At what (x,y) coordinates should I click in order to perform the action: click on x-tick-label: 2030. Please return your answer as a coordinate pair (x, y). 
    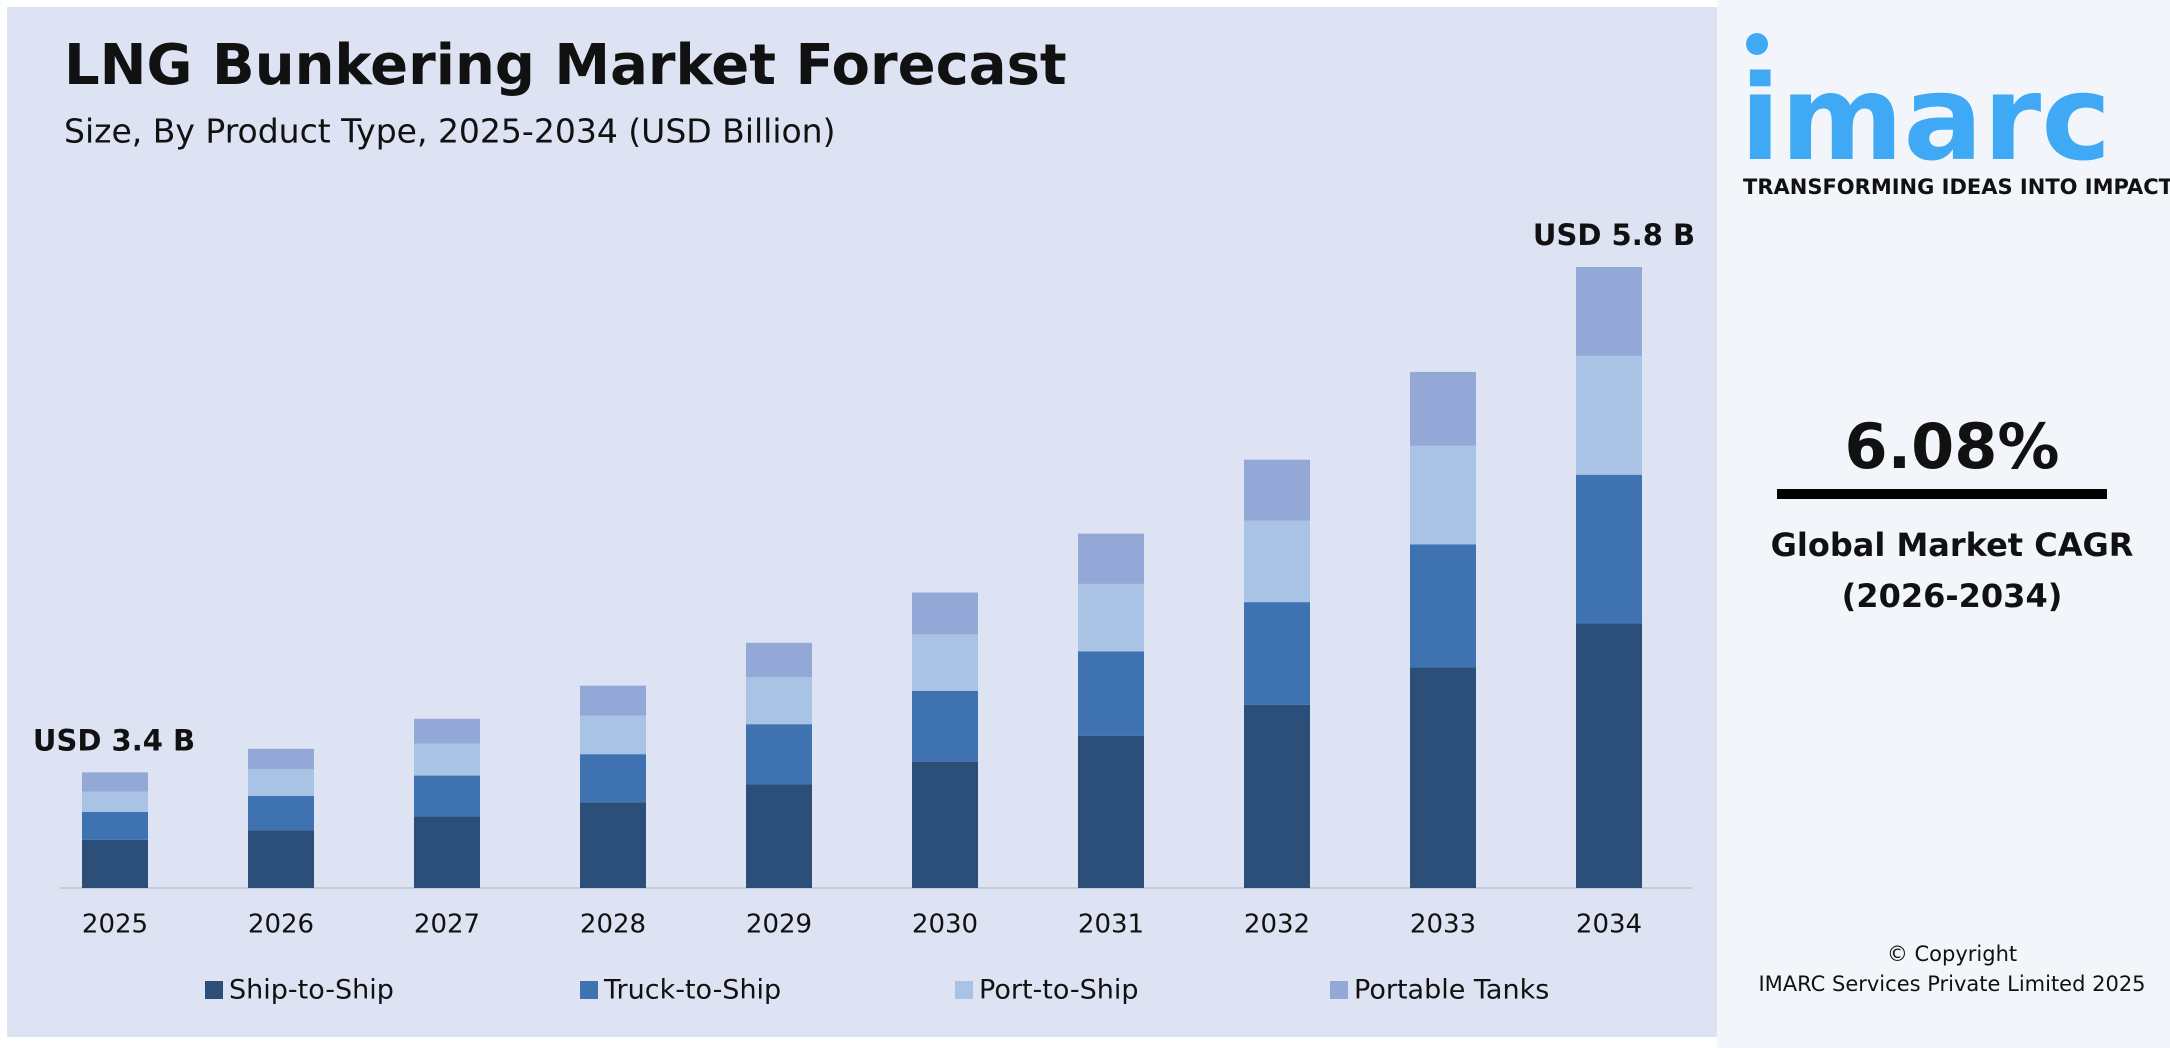
    Looking at the image, I should click on (945, 925).